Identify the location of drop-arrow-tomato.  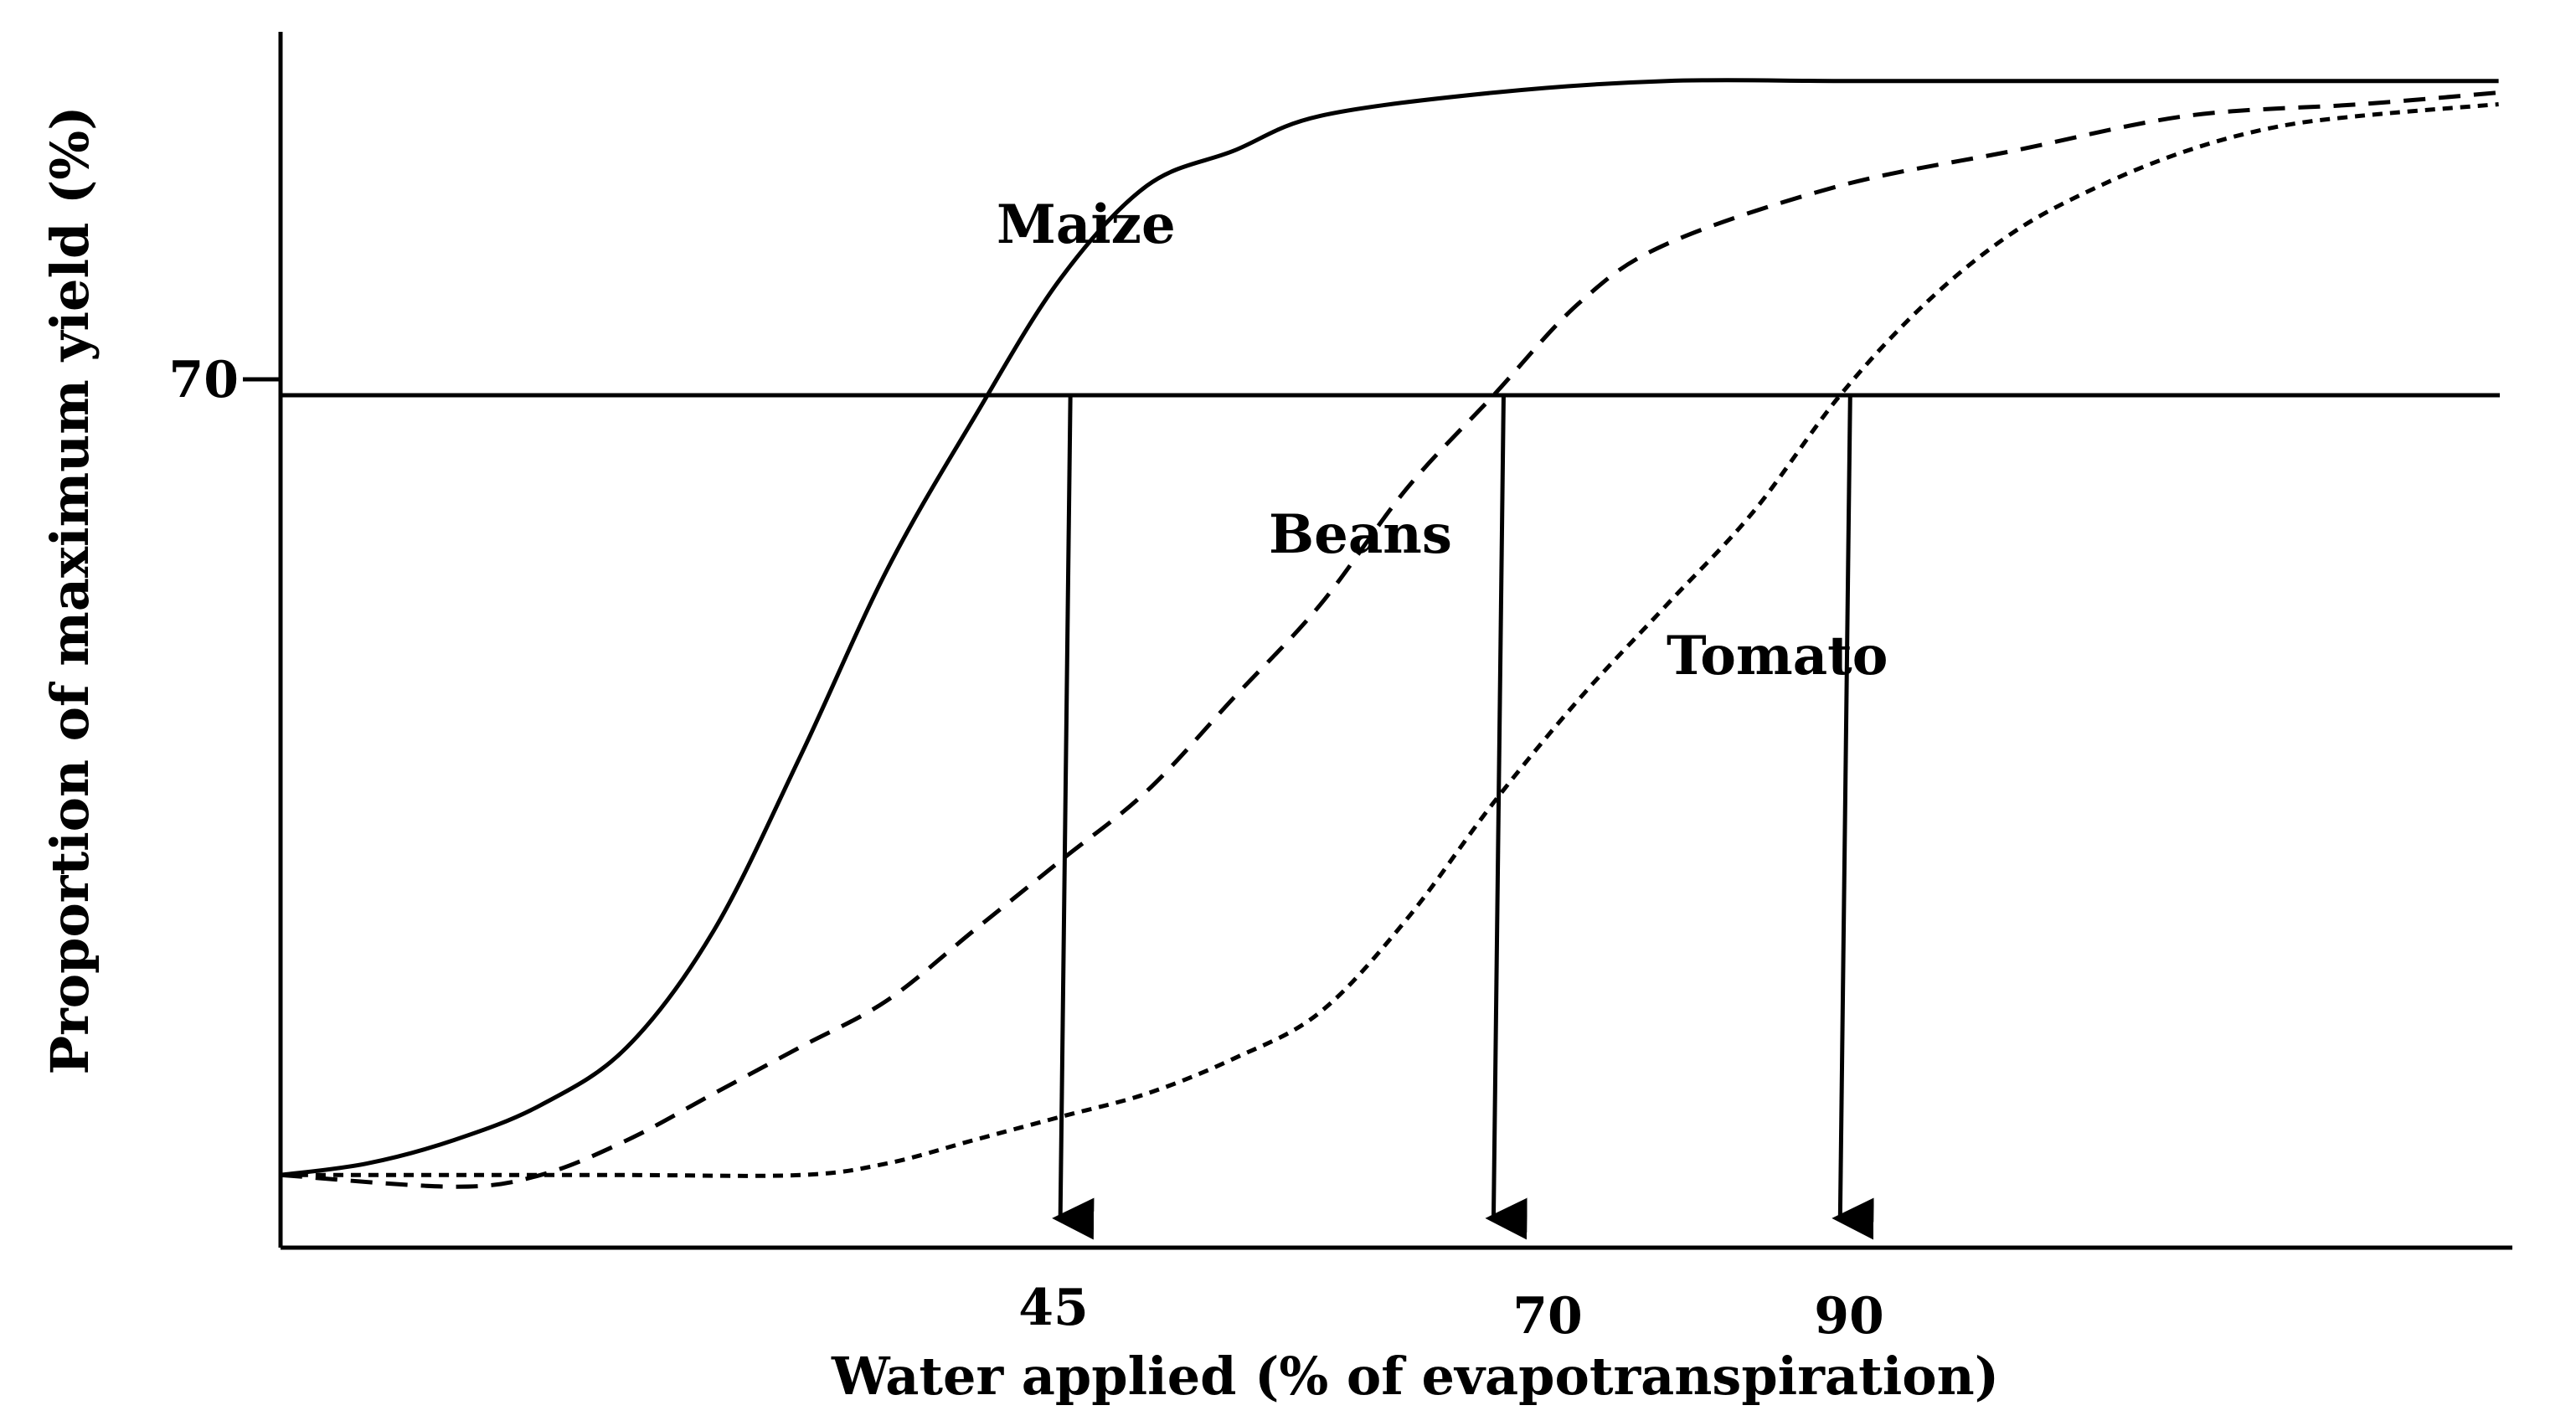
(1853, 817).